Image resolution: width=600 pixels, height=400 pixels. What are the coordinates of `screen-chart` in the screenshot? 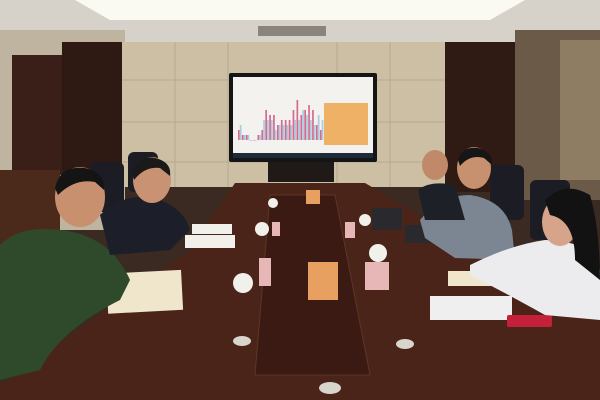 It's located at (281, 120).